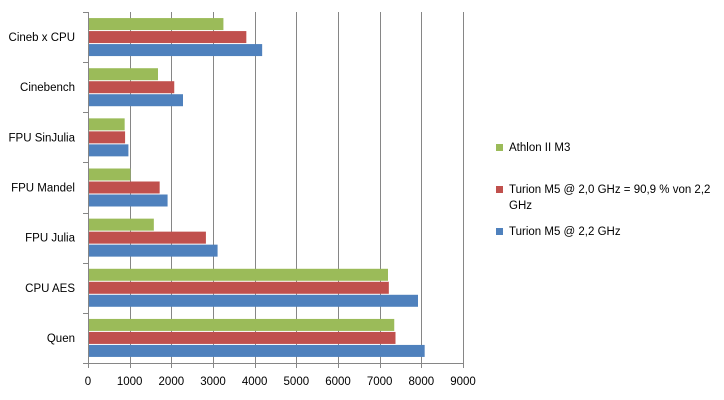 The height and width of the screenshot is (400, 724). Describe the element at coordinates (565, 232) in the screenshot. I see `legend-label: Turion M5 @ 2,2 GHz` at that location.